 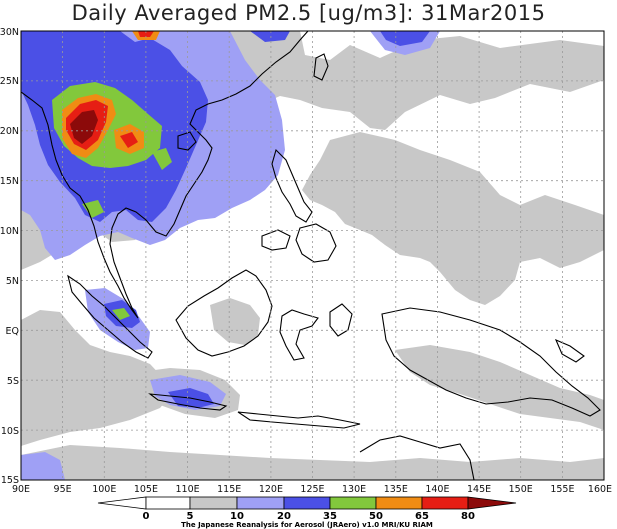 What do you see at coordinates (122, 503) in the screenshot?
I see `colorbar-arrow-left` at bounding box center [122, 503].